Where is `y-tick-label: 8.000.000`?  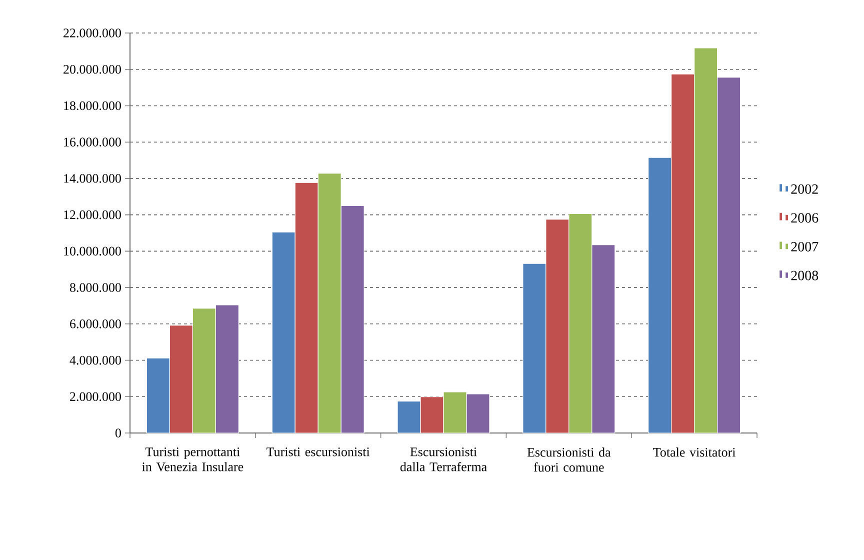 y-tick-label: 8.000.000 is located at coordinates (95, 287).